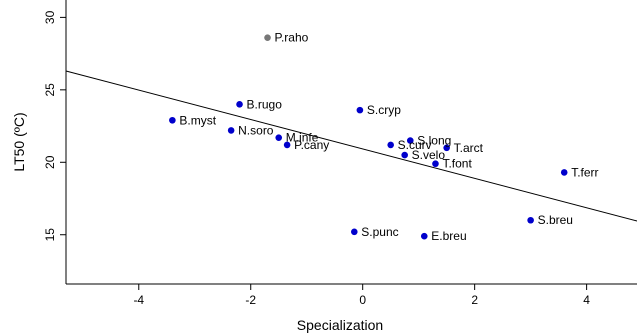 The height and width of the screenshot is (335, 637). I want to click on point-label: P.raho, so click(292, 38).